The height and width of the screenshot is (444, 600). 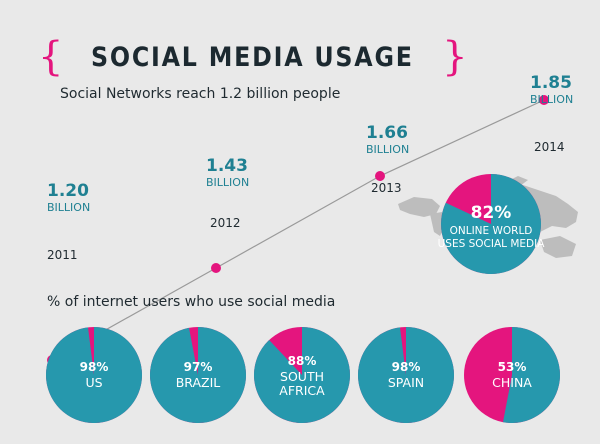 I want to click on unit-label-2014: BILLION, so click(x=551, y=99).